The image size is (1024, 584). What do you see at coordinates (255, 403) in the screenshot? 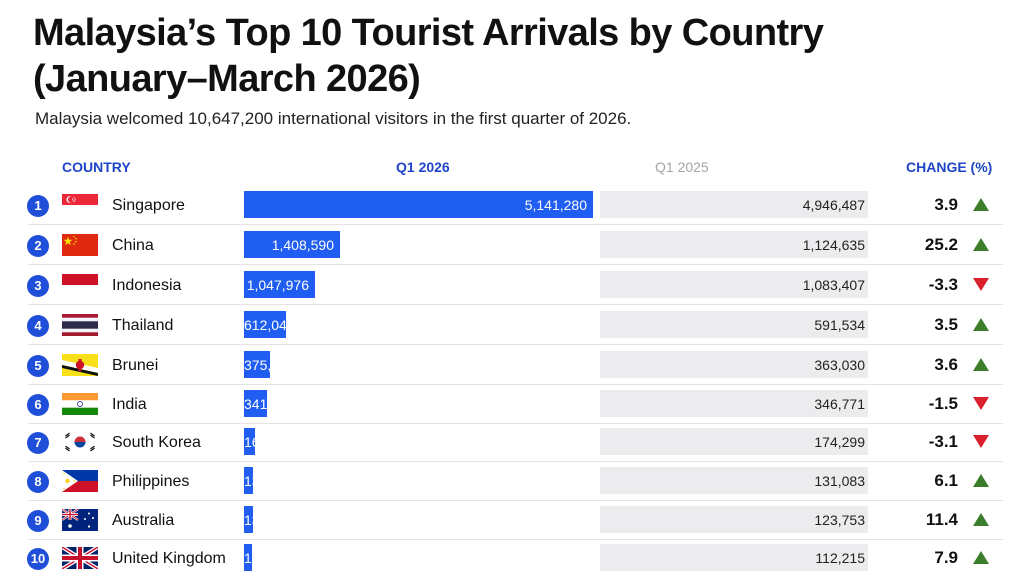
I see `bar-q1-2026-india` at bounding box center [255, 403].